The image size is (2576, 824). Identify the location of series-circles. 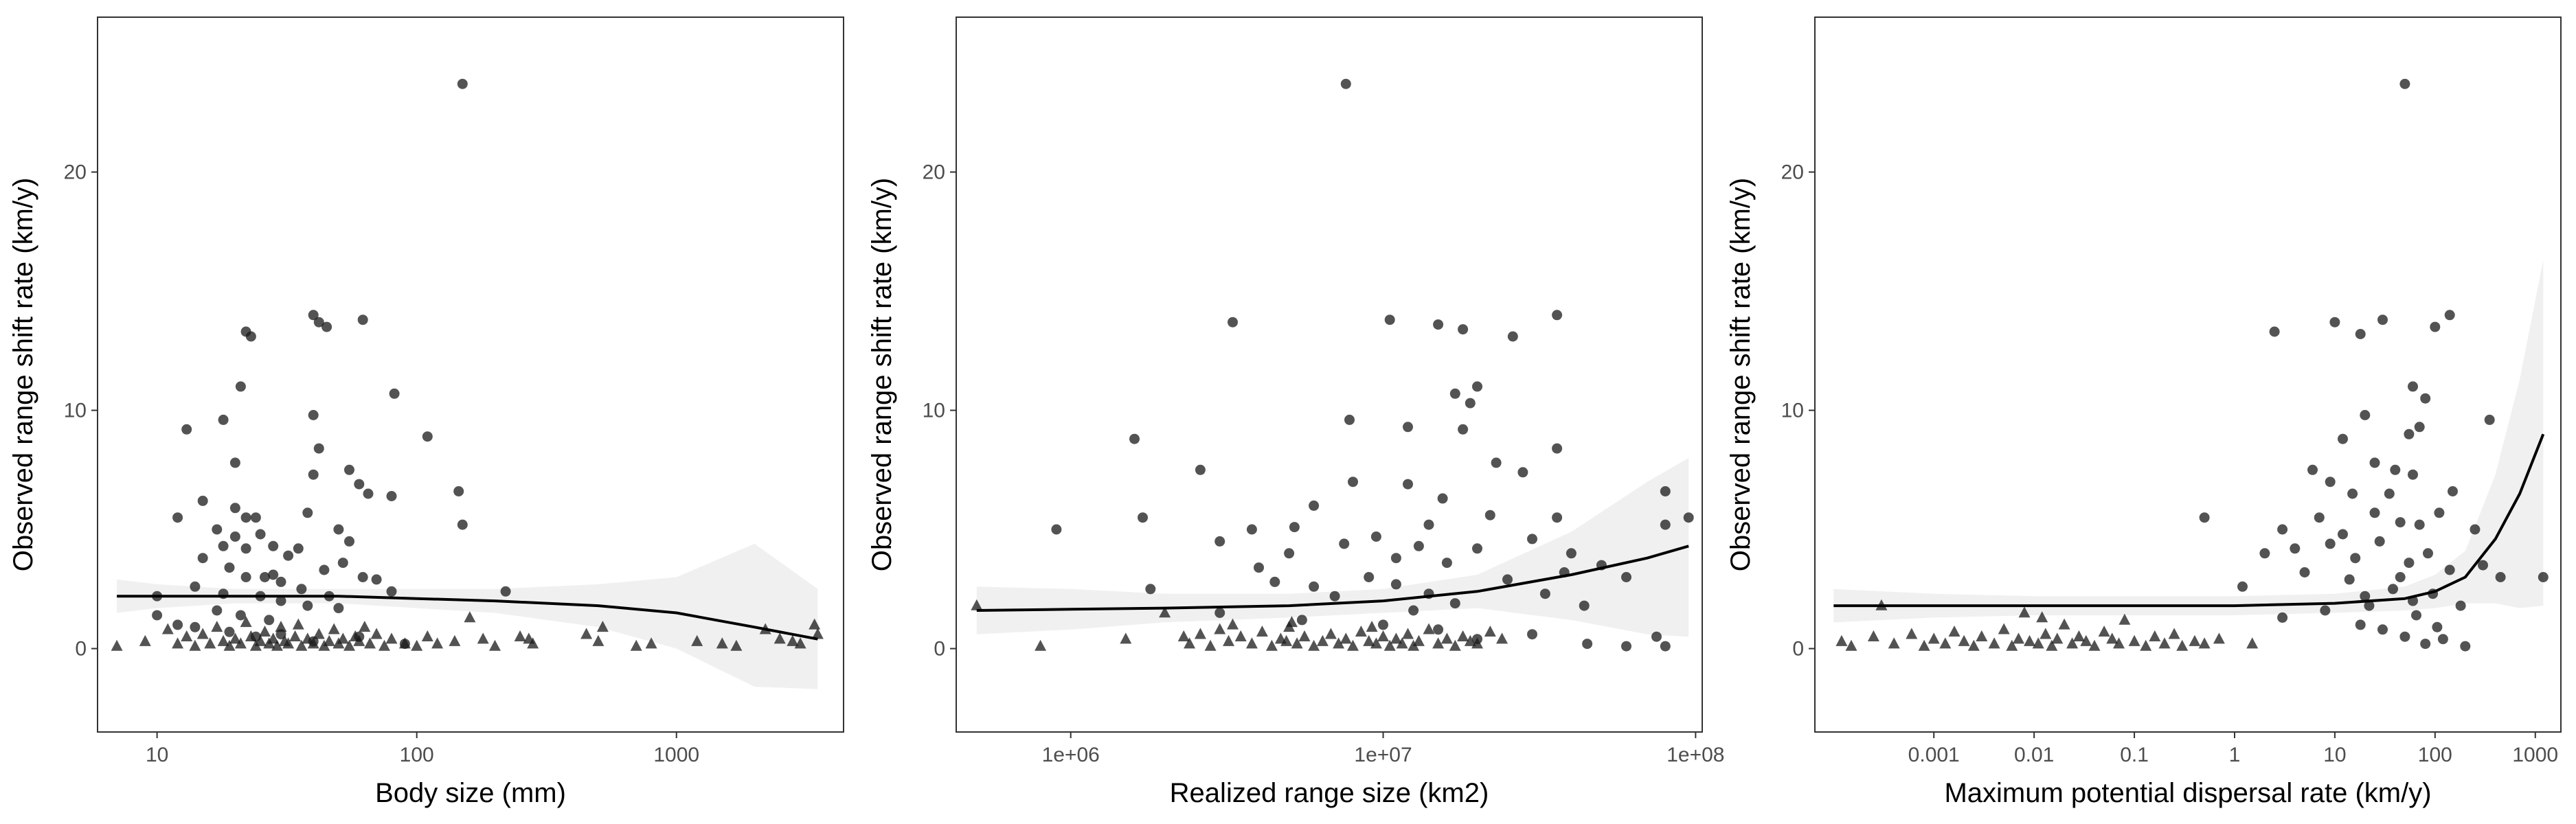
(331, 364).